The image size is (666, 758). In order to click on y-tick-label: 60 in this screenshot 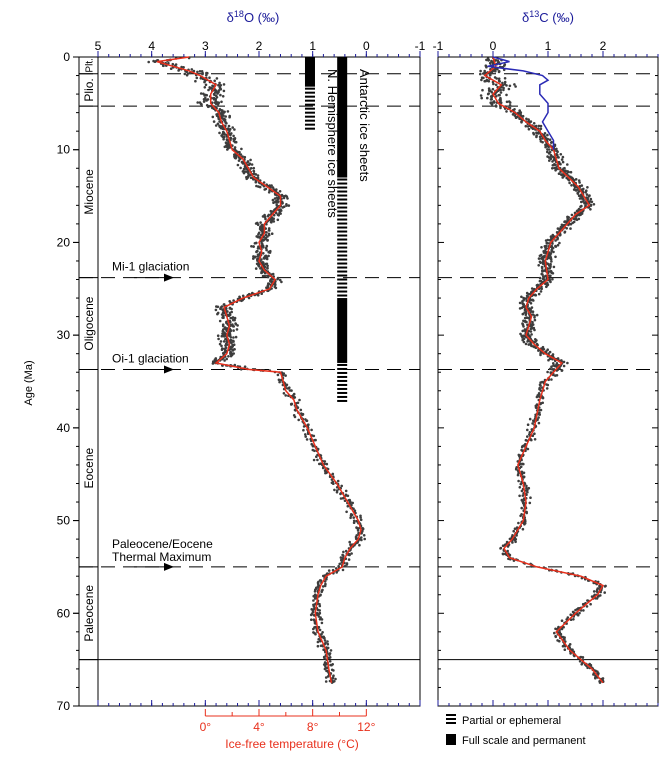, I will do `click(64, 613)`.